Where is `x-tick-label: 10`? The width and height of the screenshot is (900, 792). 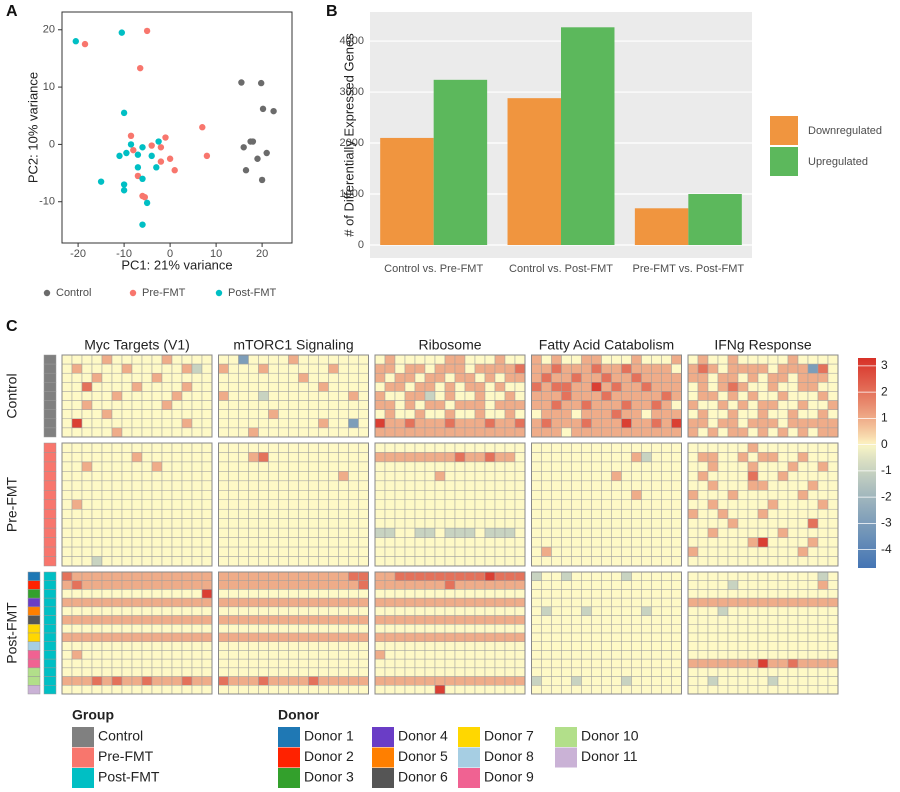
x-tick-label: 10 is located at coordinates (216, 254).